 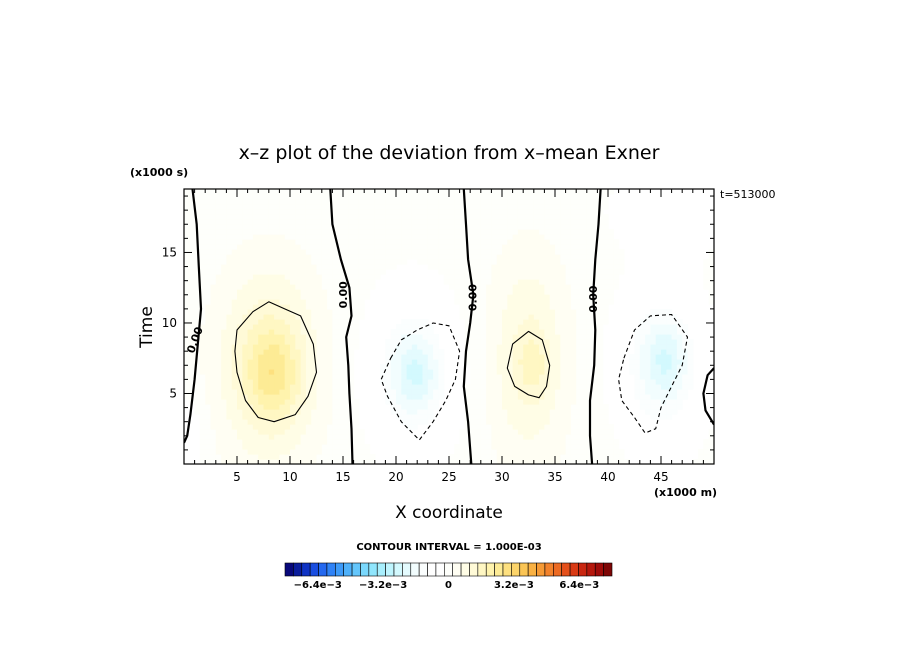 What do you see at coordinates (342, 477) in the screenshot?
I see `x-tick-label: 15` at bounding box center [342, 477].